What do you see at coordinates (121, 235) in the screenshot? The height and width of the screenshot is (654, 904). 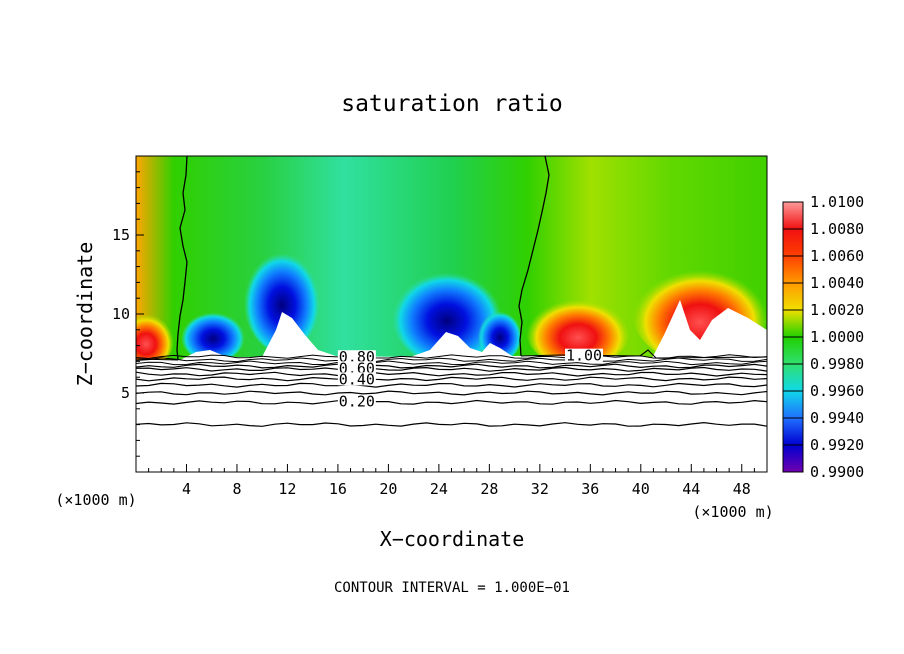 I see `y-tick-label-15: 15` at bounding box center [121, 235].